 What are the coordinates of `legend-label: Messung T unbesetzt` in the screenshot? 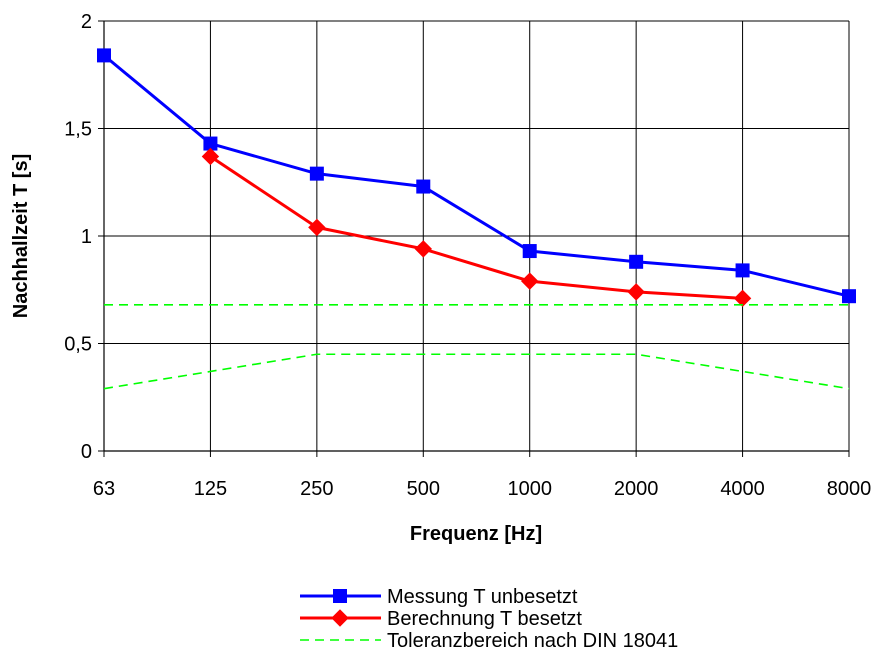 It's located at (482, 597).